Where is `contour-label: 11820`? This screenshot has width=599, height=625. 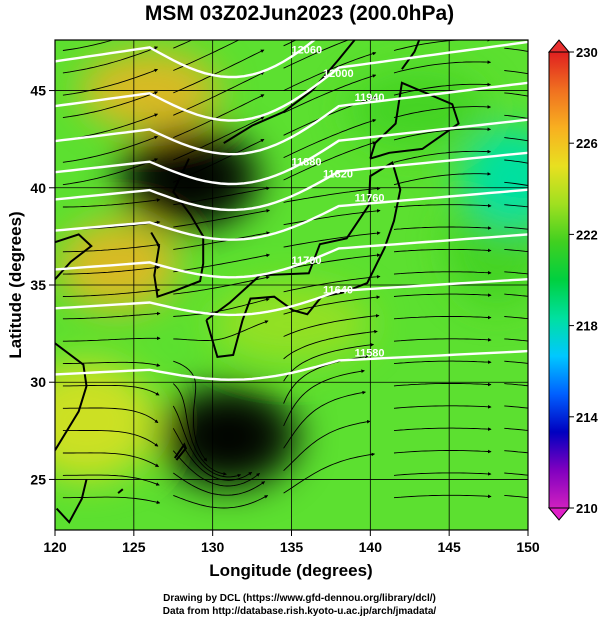 contour-label: 11820 is located at coordinates (338, 174).